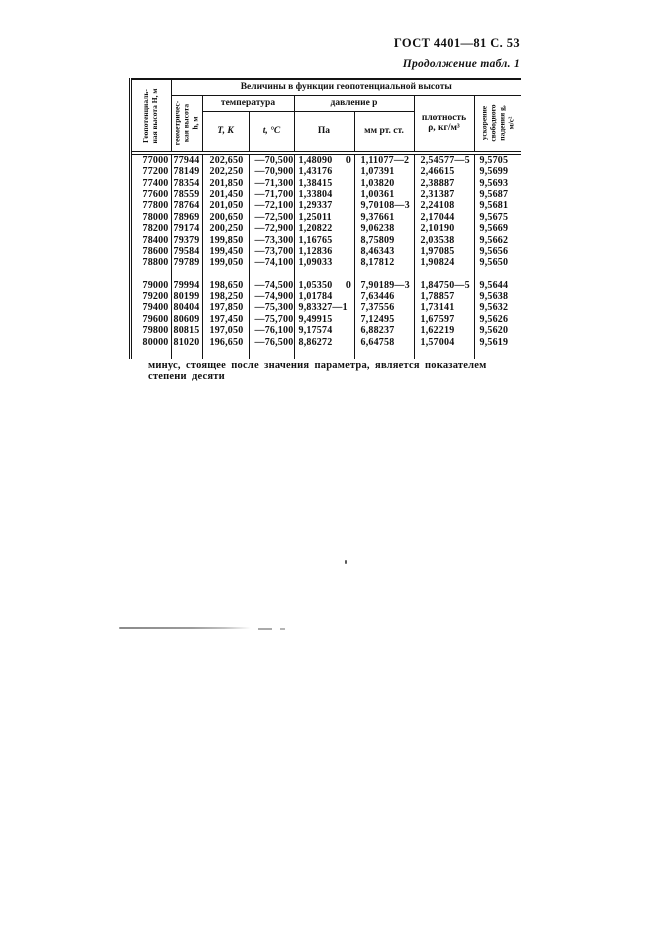  What do you see at coordinates (494, 183) in the screenshot?
I see `table-cell: 9,5693` at bounding box center [494, 183].